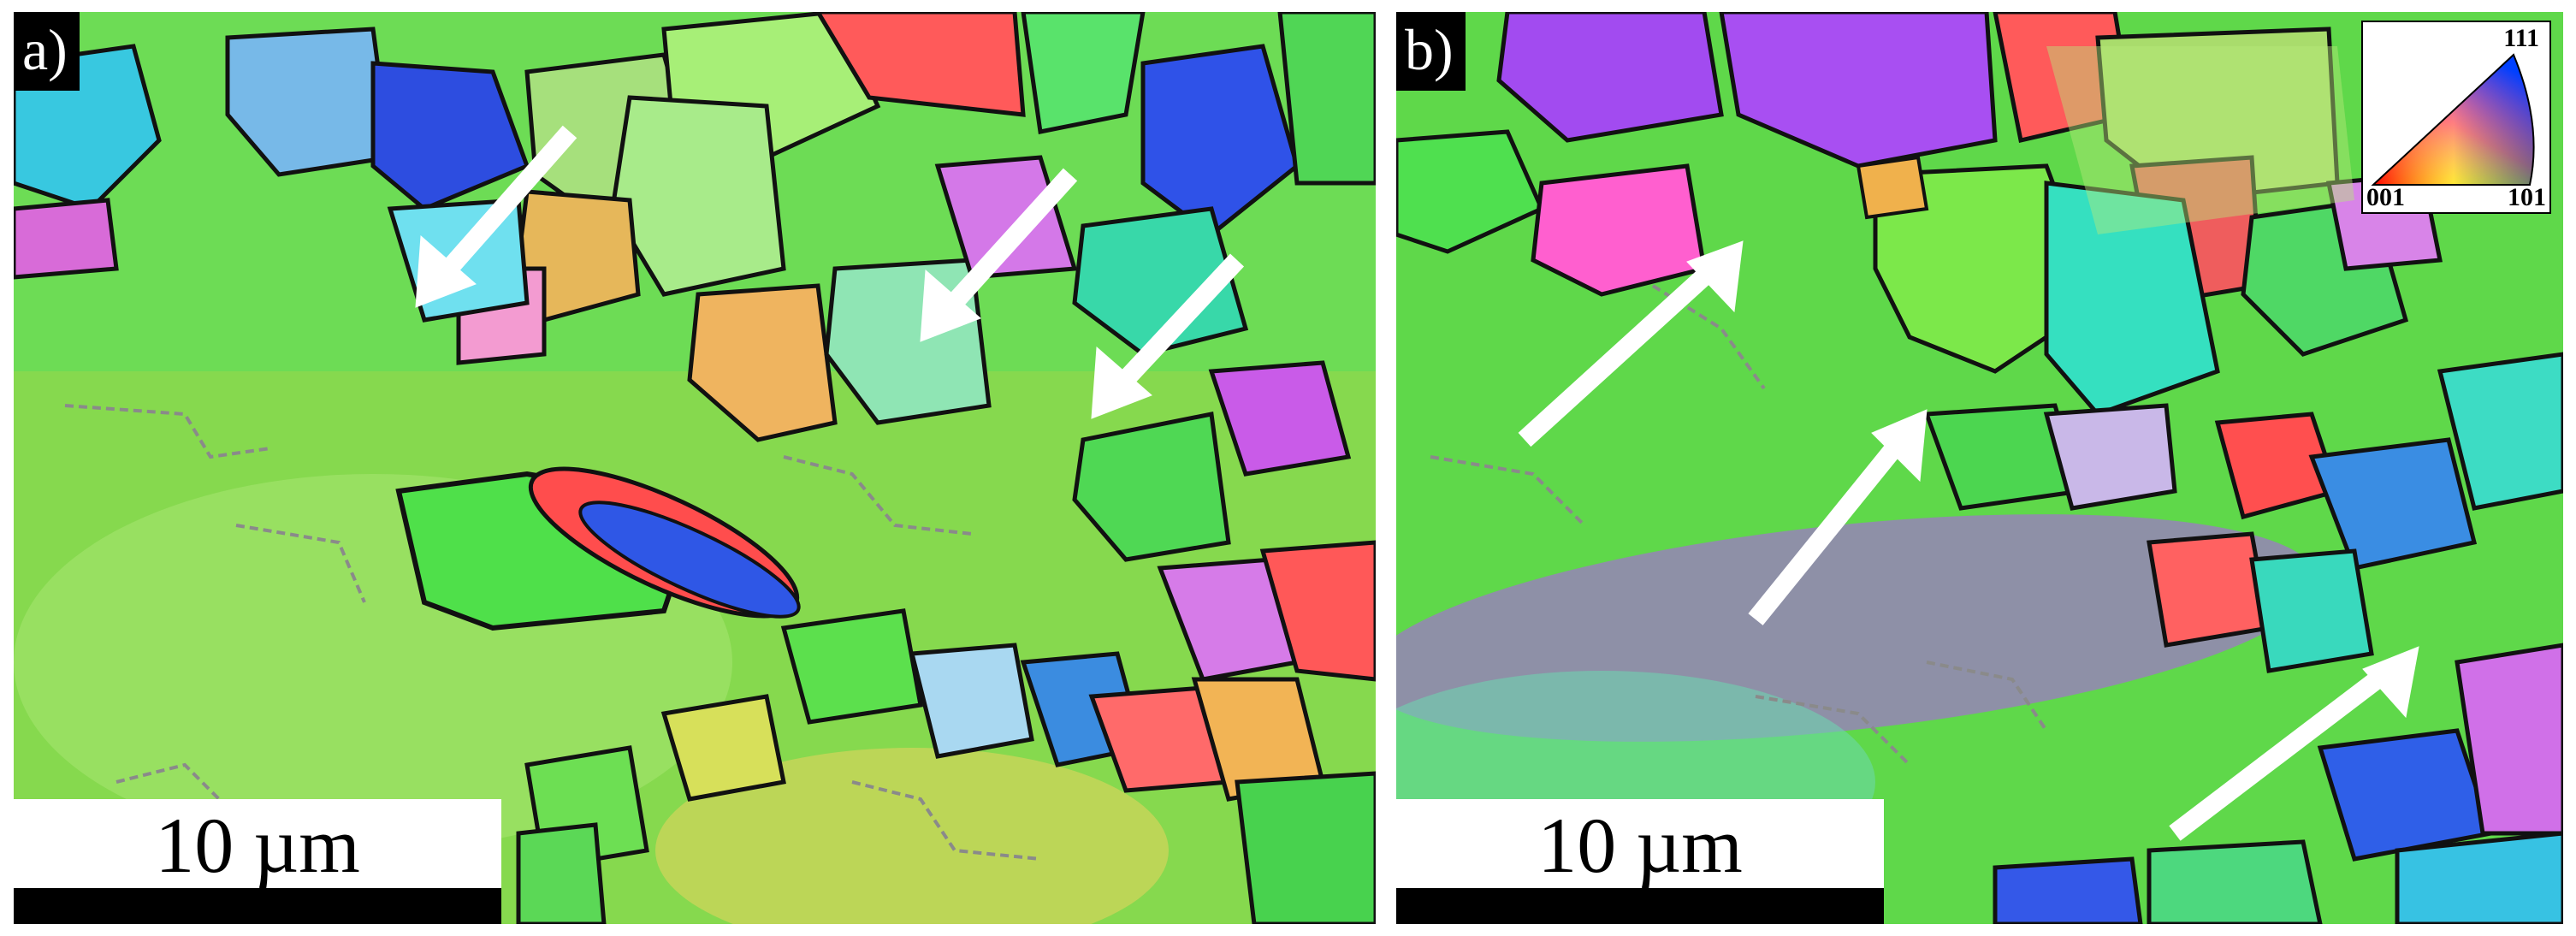  Describe the element at coordinates (2453, 119) in the screenshot. I see `ipf-color-triangle` at that location.